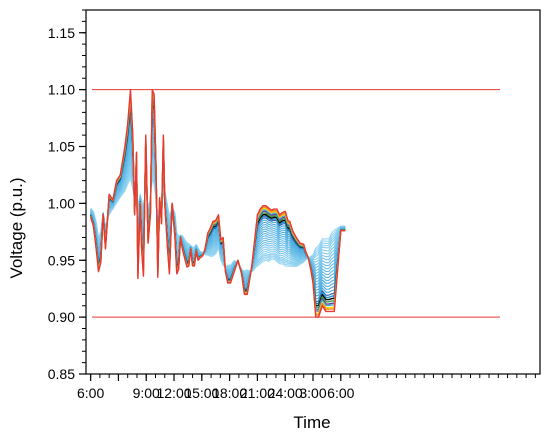 The image size is (550, 439). I want to click on x-axis-title: Time, so click(311, 422).